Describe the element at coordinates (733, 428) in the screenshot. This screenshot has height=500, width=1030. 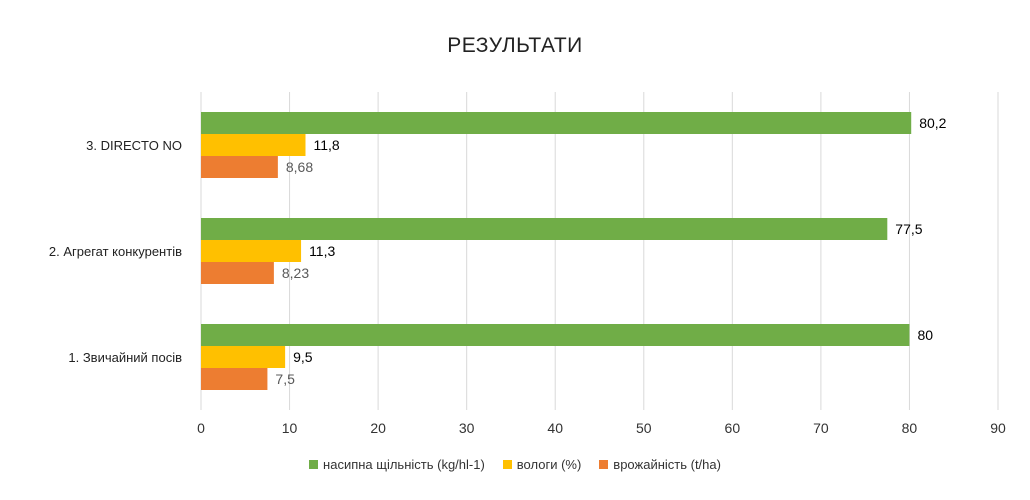
I see `x-tick-label: 60` at that location.